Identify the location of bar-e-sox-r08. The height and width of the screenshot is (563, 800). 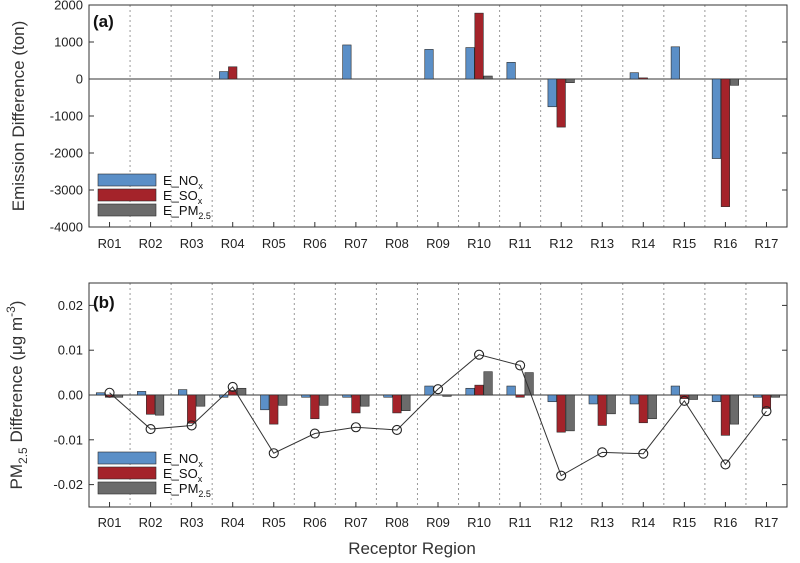
(397, 404).